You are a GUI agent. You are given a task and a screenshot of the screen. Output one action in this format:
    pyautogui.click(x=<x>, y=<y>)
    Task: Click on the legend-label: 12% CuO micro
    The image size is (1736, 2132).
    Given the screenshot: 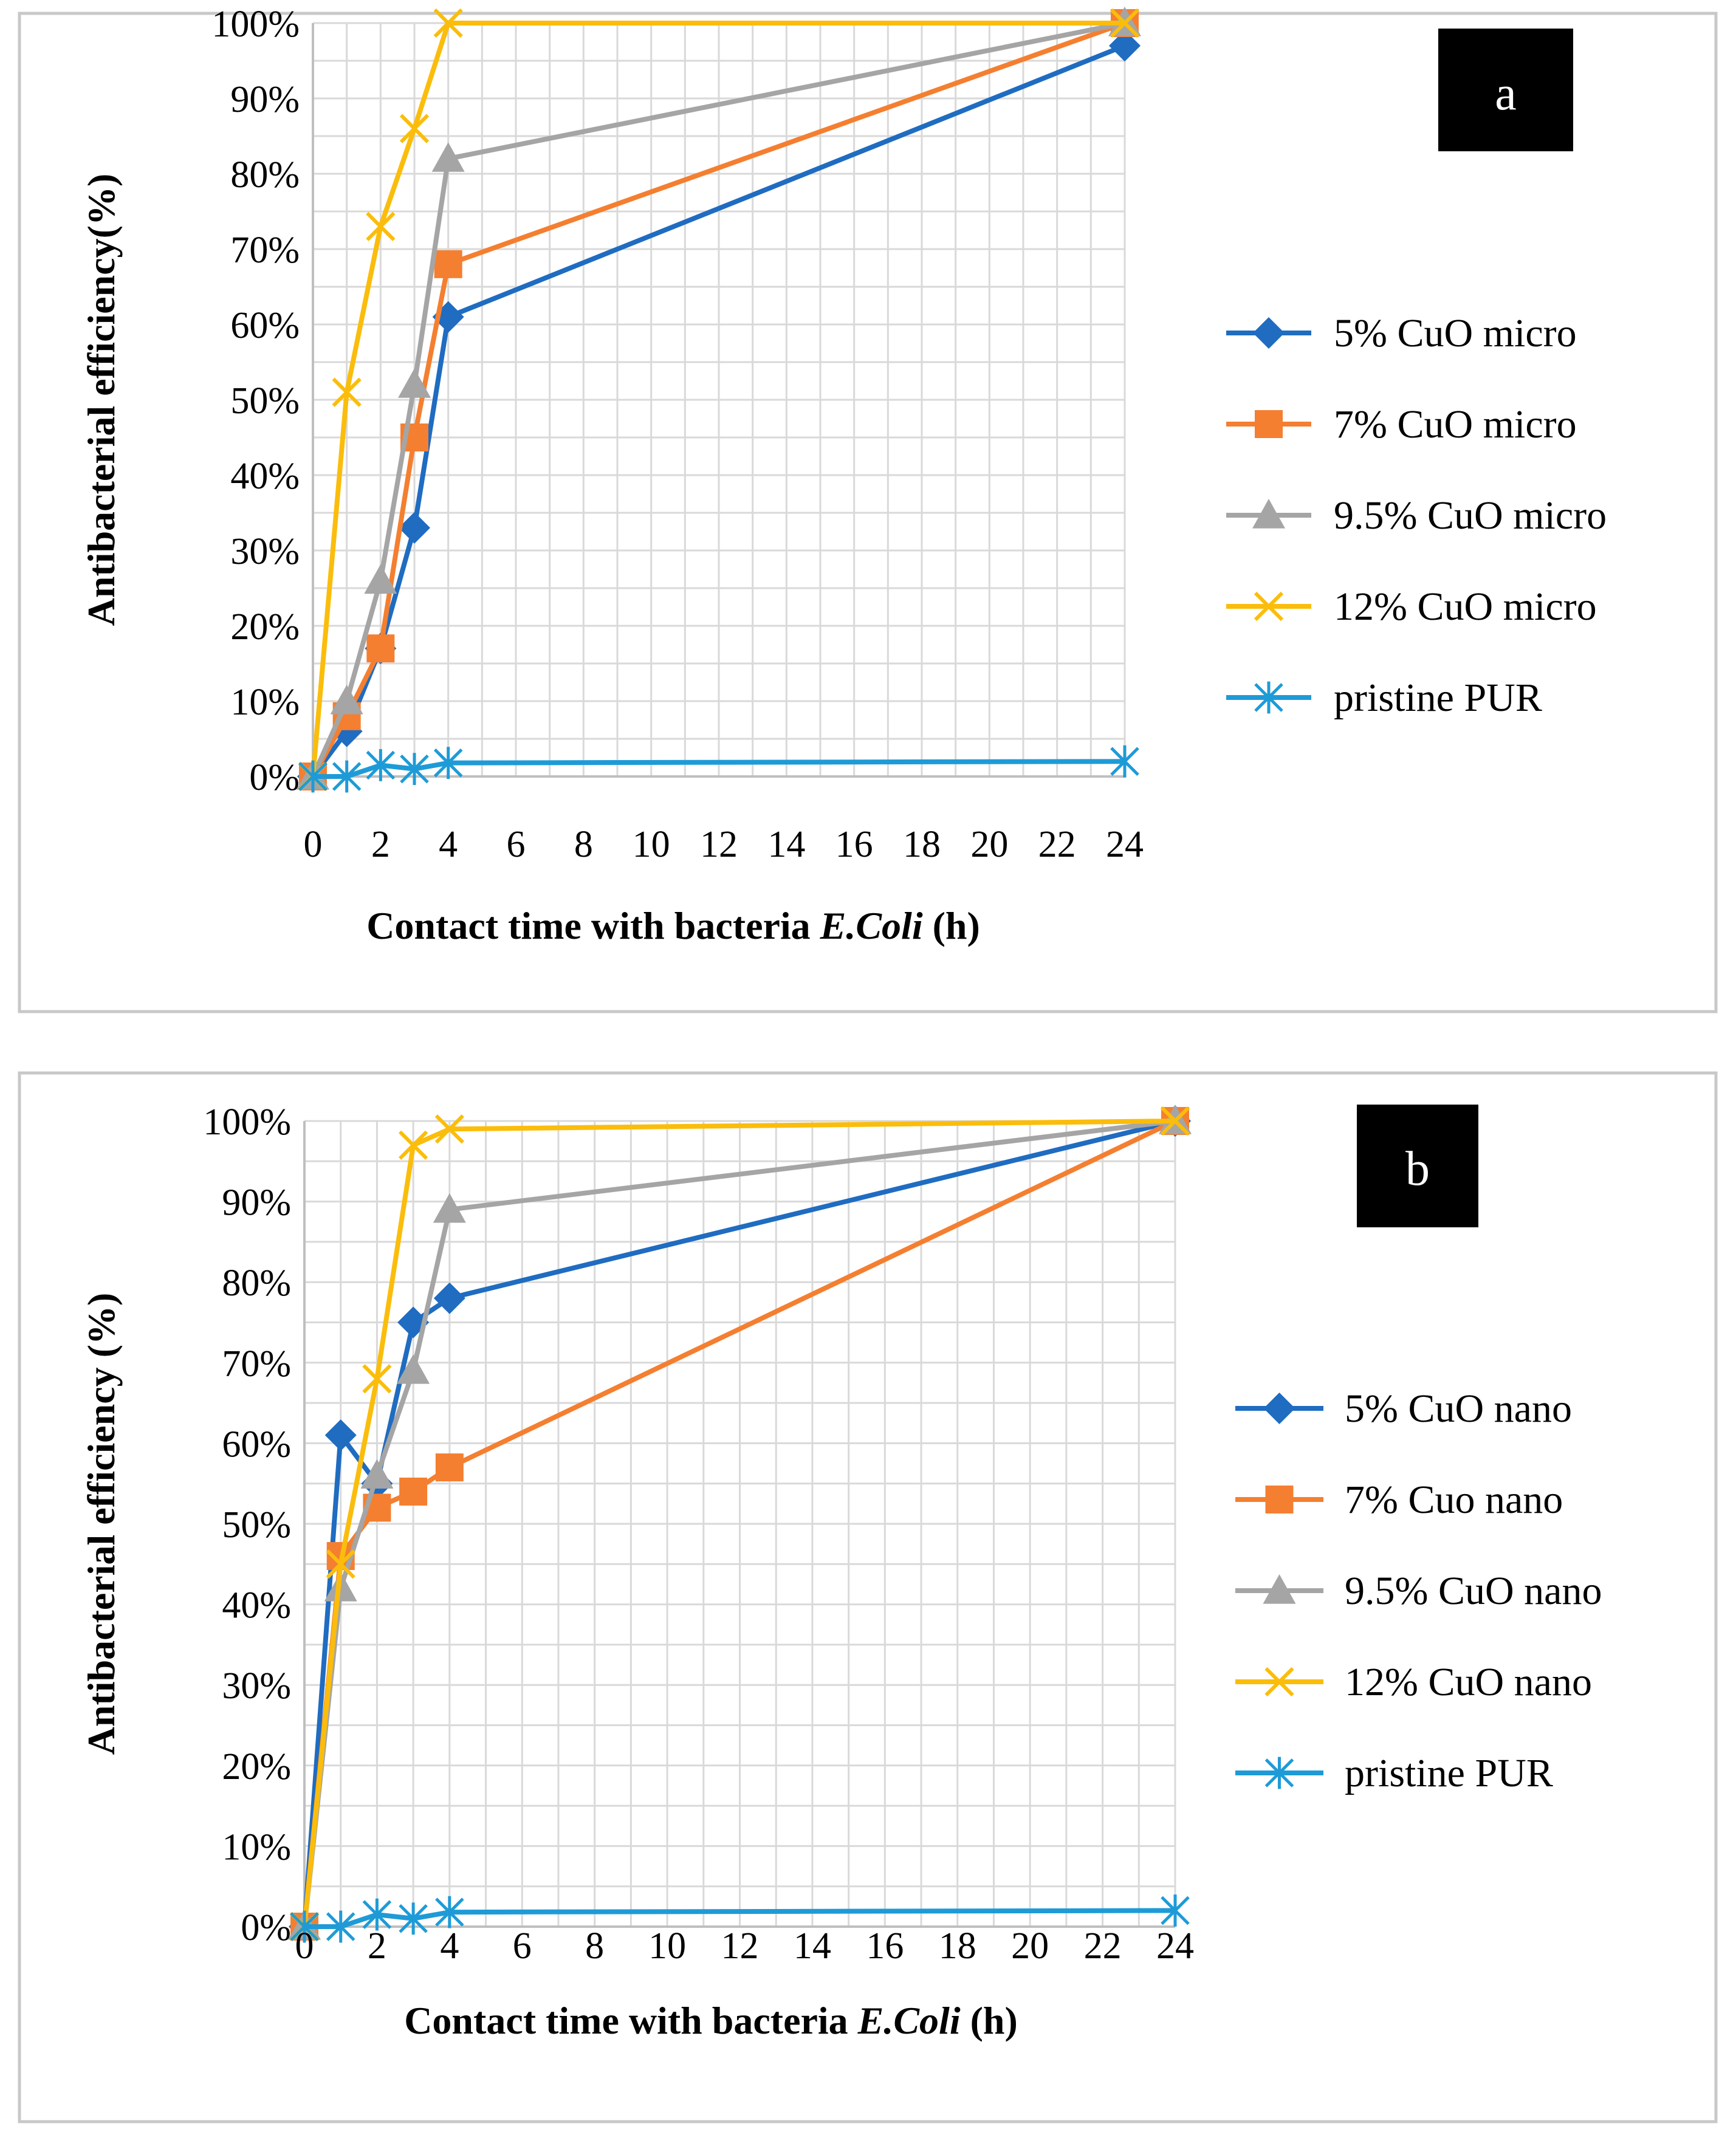 What is the action you would take?
    pyautogui.click(x=1466, y=606)
    